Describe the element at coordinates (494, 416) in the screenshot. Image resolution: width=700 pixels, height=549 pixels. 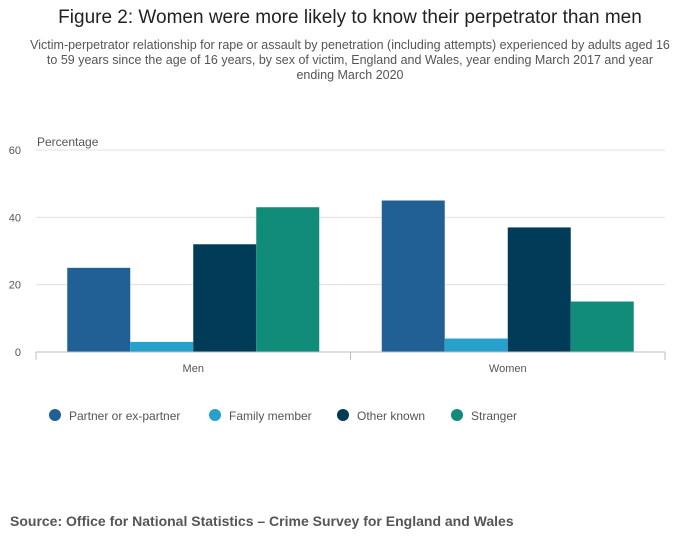
I see `legend-label: Stranger` at that location.